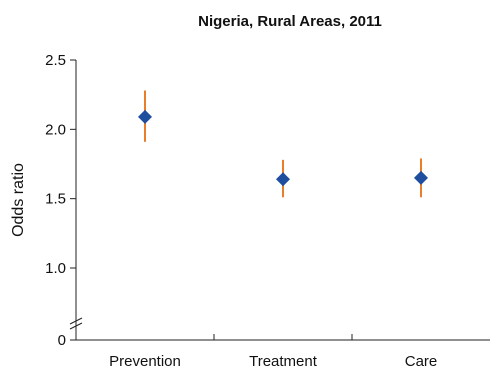 This screenshot has width=496, height=370. What do you see at coordinates (62, 340) in the screenshot?
I see `y-tick-label: 0` at bounding box center [62, 340].